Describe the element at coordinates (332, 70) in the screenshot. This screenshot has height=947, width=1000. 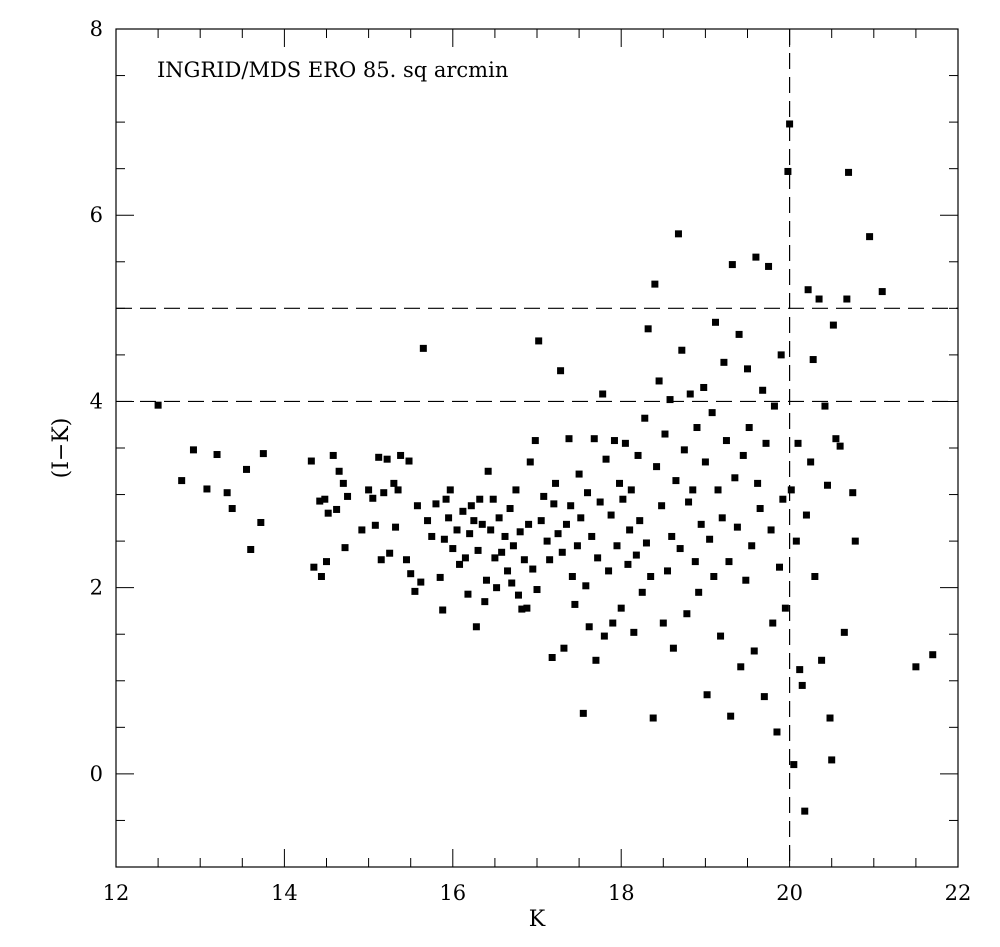
I see `chart-annotation: INGRID/MDS ERO 85. sq arcmin` at that location.